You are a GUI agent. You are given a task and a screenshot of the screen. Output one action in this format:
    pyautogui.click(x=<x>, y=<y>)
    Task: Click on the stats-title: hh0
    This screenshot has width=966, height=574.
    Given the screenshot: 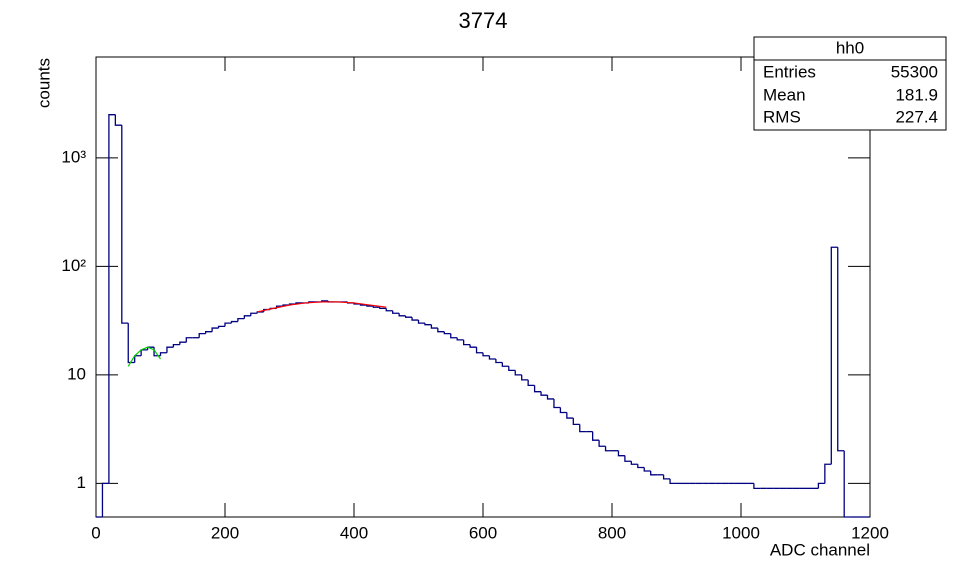 What is the action you would take?
    pyautogui.click(x=850, y=47)
    